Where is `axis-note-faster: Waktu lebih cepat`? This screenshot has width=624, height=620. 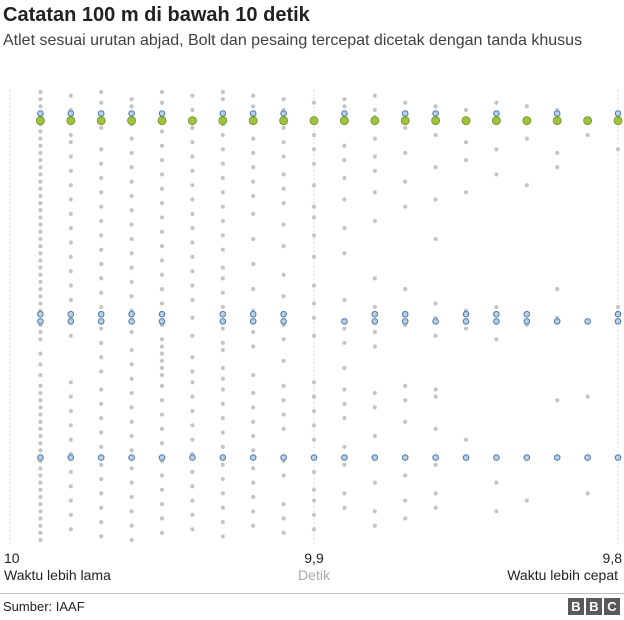 axis-note-faster: Waktu lebih cepat is located at coordinates (562, 575).